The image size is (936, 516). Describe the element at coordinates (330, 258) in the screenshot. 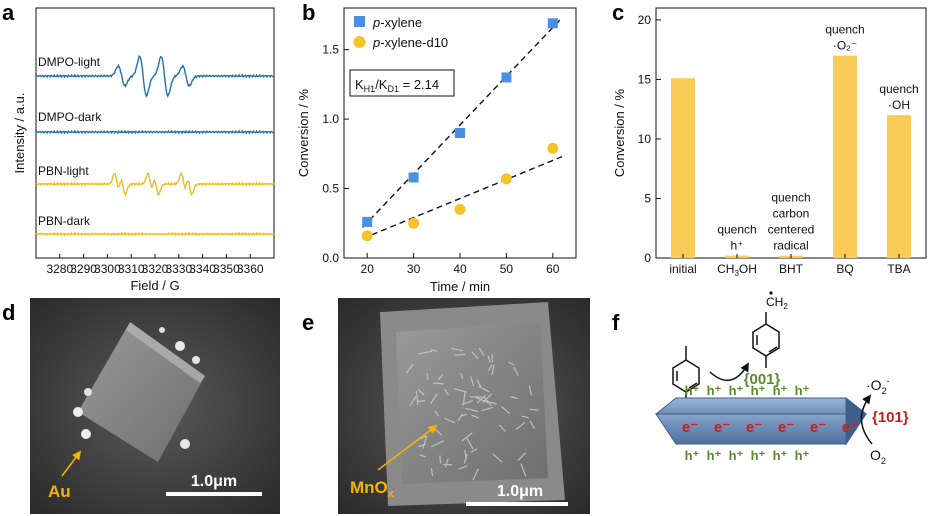

I see `y-tick-label: 0.0` at that location.